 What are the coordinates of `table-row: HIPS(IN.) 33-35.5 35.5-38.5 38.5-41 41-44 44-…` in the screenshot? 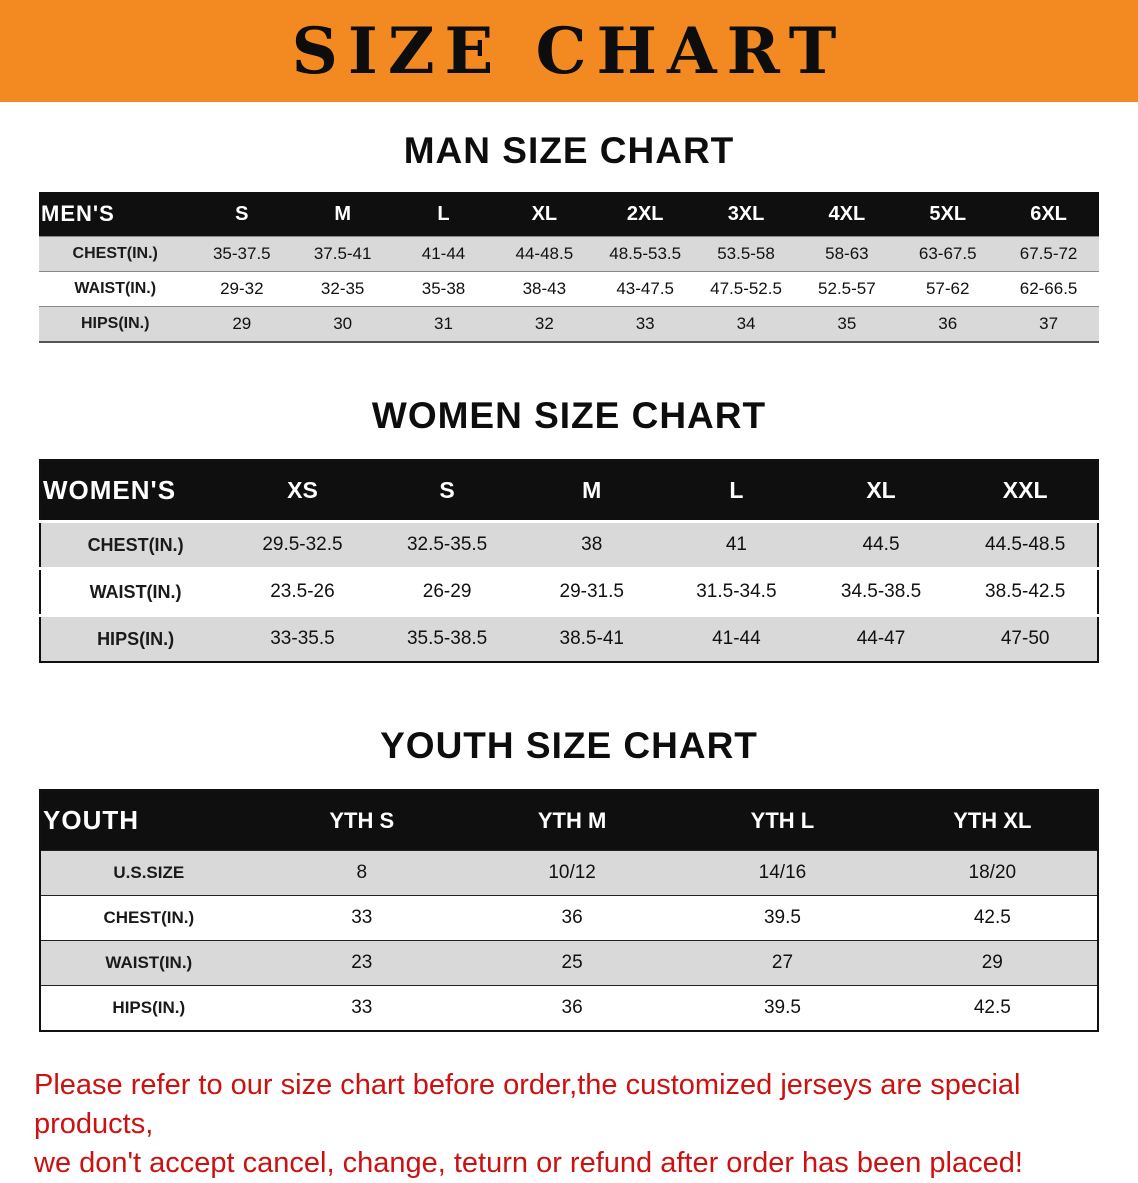 It's located at (569, 638).